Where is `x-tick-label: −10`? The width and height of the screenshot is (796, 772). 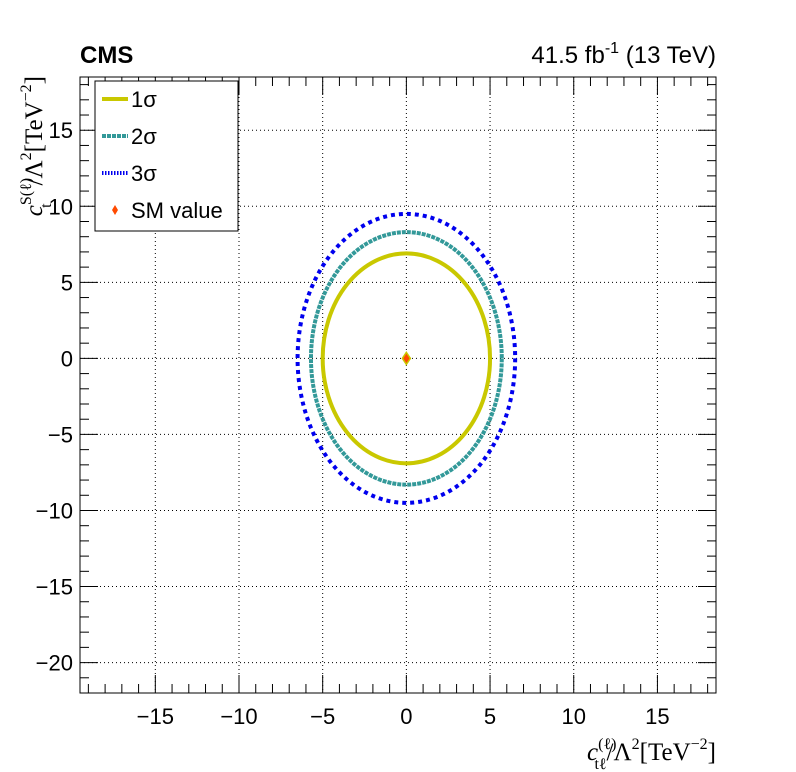 x-tick-label: −10 is located at coordinates (238, 716).